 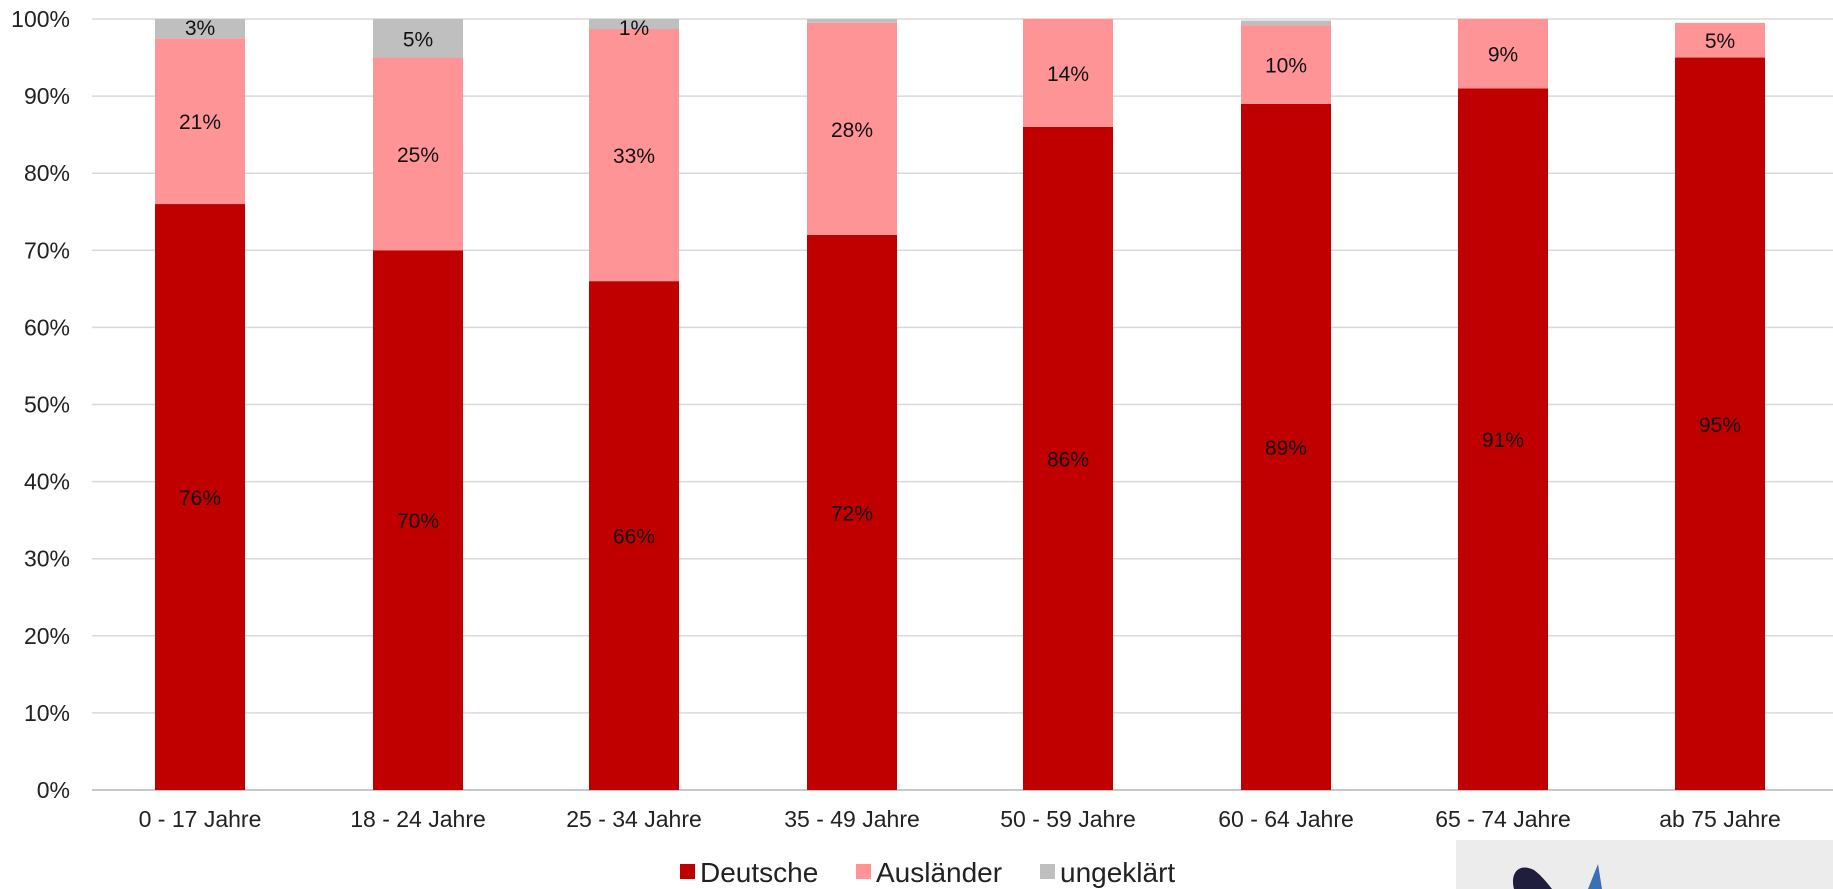 I want to click on y-tick-label: 0%, so click(x=53, y=790).